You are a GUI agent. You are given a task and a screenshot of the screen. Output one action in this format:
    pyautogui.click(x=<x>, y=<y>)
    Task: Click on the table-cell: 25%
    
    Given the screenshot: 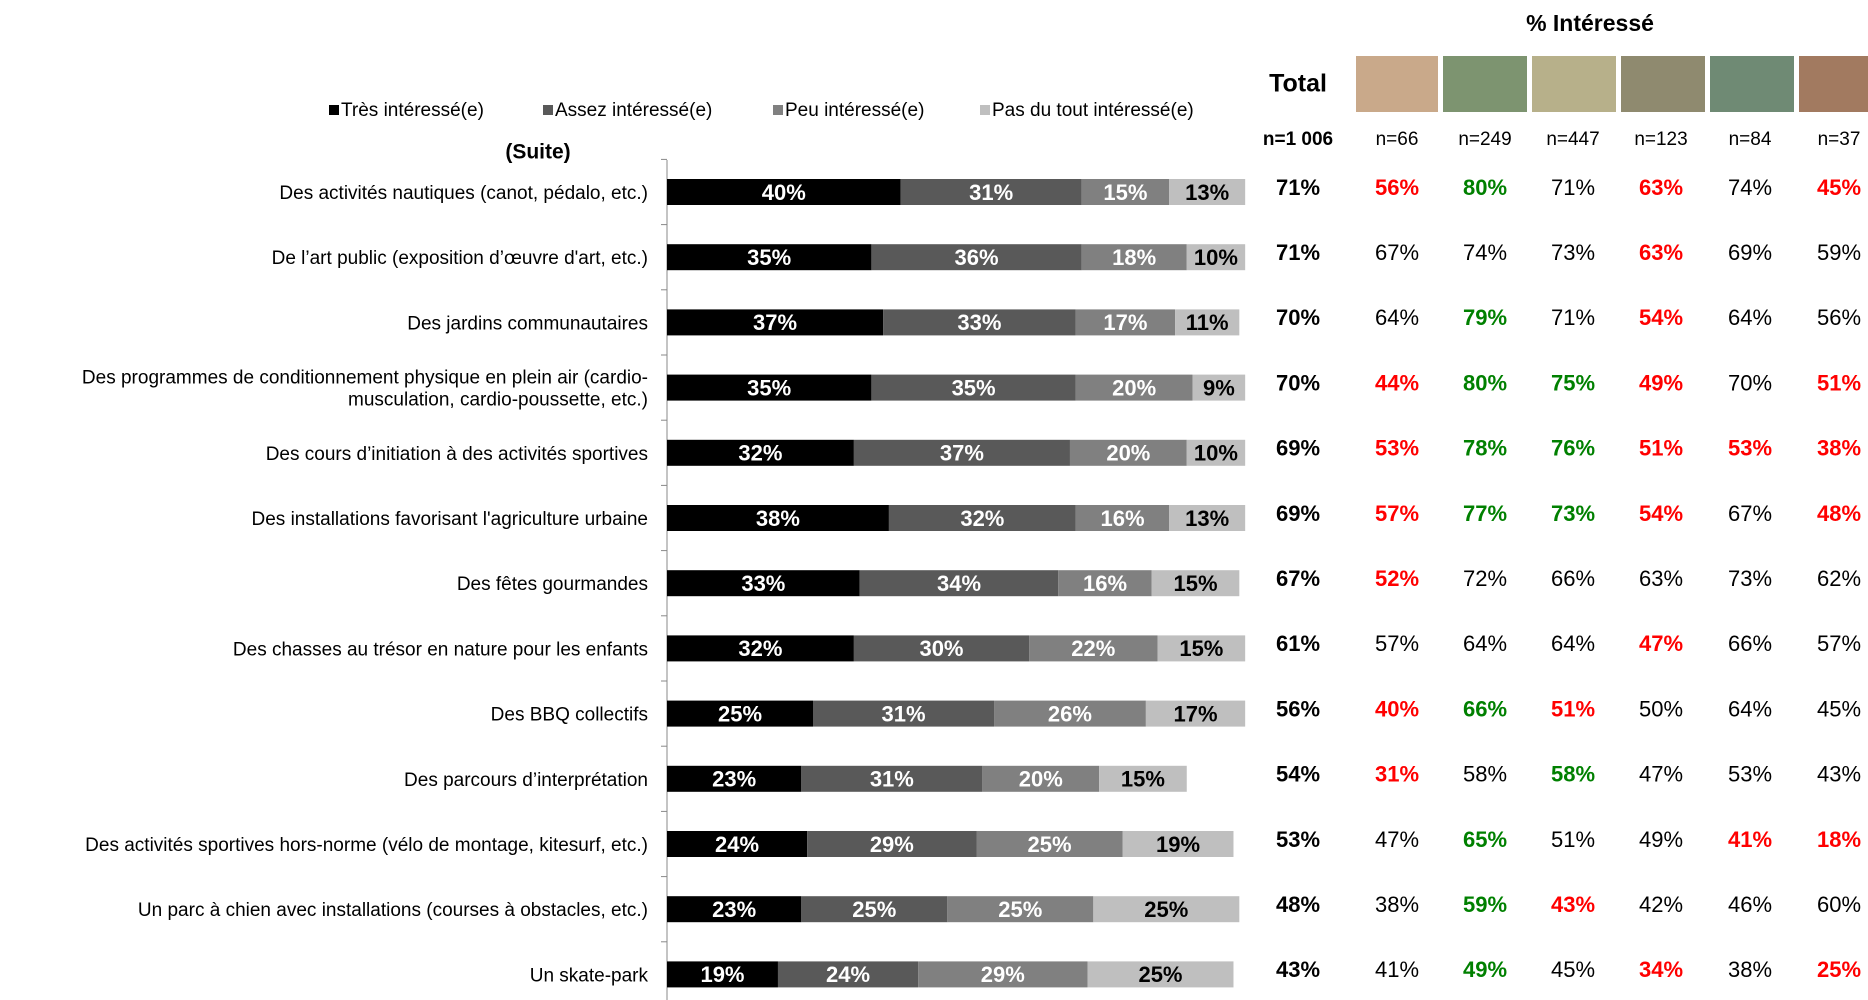 What is the action you would take?
    pyautogui.click(x=1839, y=969)
    